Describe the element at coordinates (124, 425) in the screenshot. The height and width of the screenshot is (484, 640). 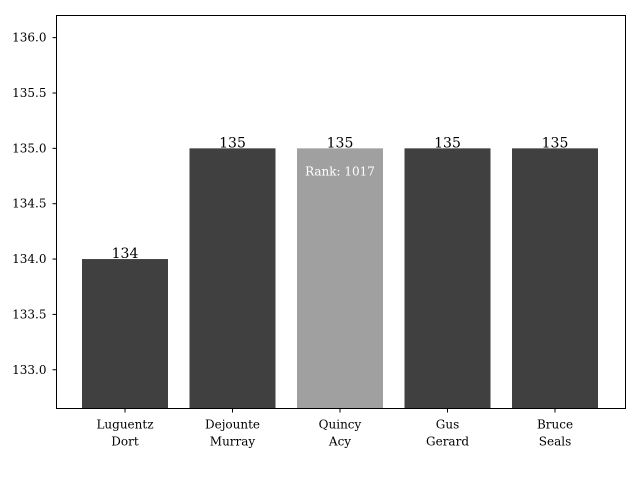
I see `x-tick-label-0-0: Luguentz` at that location.